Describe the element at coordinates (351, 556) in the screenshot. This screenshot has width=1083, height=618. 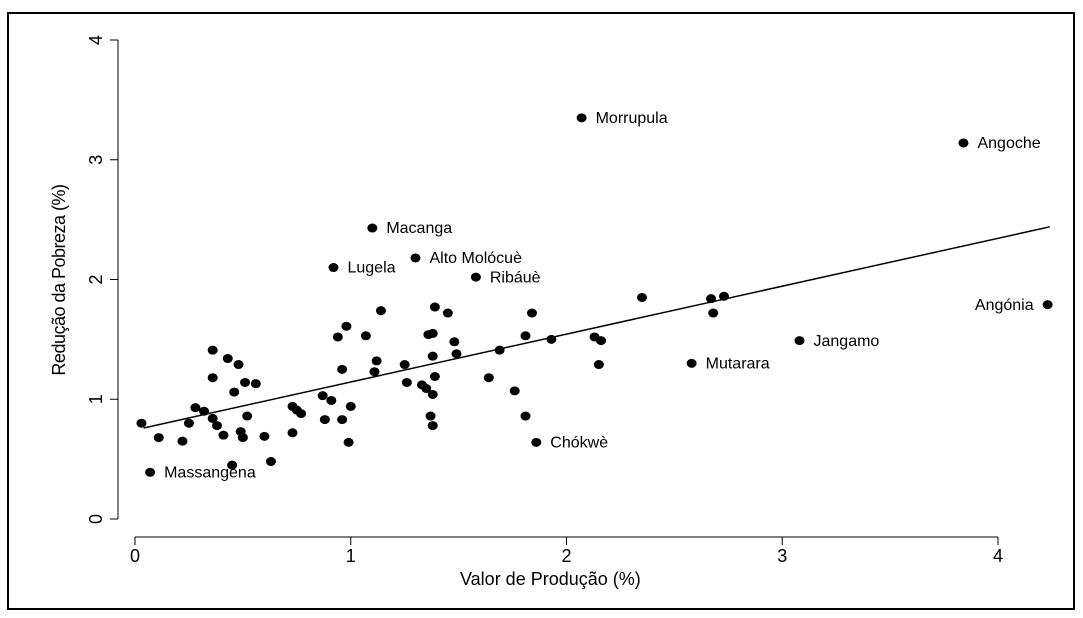
I see `x-tick-label: 1` at that location.